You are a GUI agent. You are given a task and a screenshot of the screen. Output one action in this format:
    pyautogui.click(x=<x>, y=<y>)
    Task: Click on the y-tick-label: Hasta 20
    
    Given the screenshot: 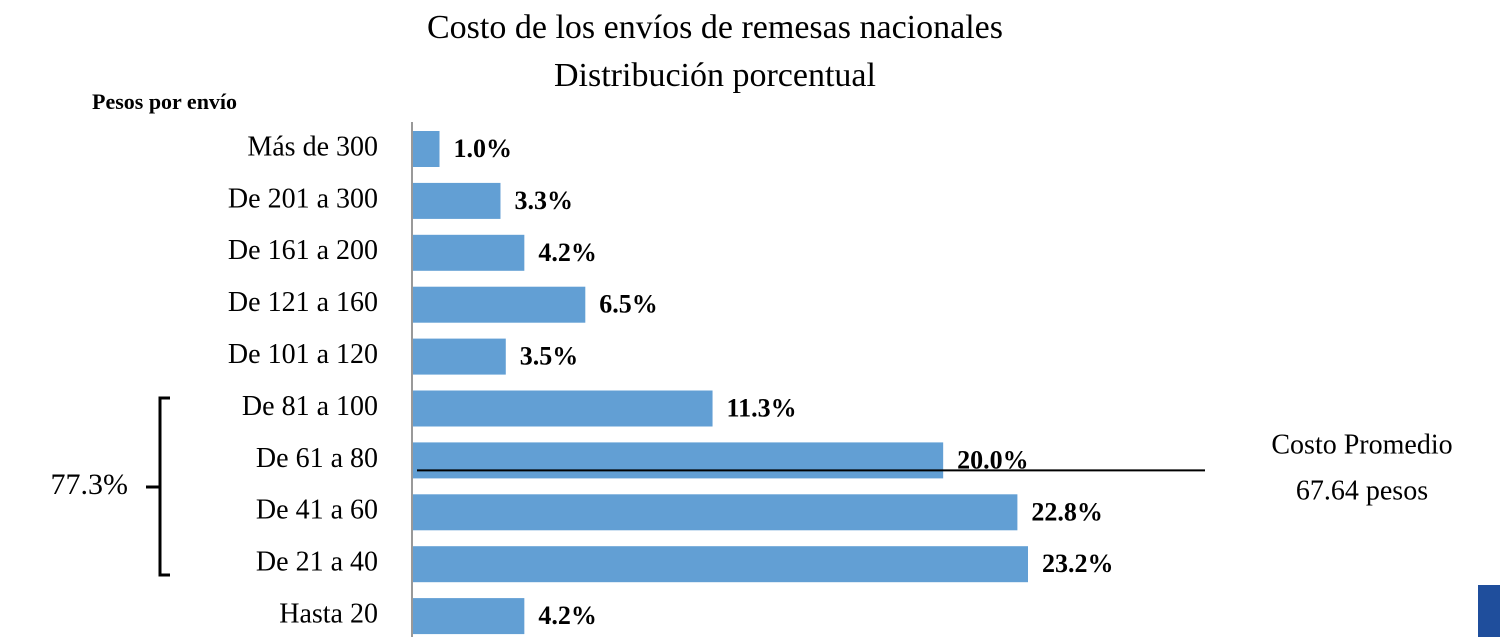 What is the action you would take?
    pyautogui.click(x=328, y=614)
    